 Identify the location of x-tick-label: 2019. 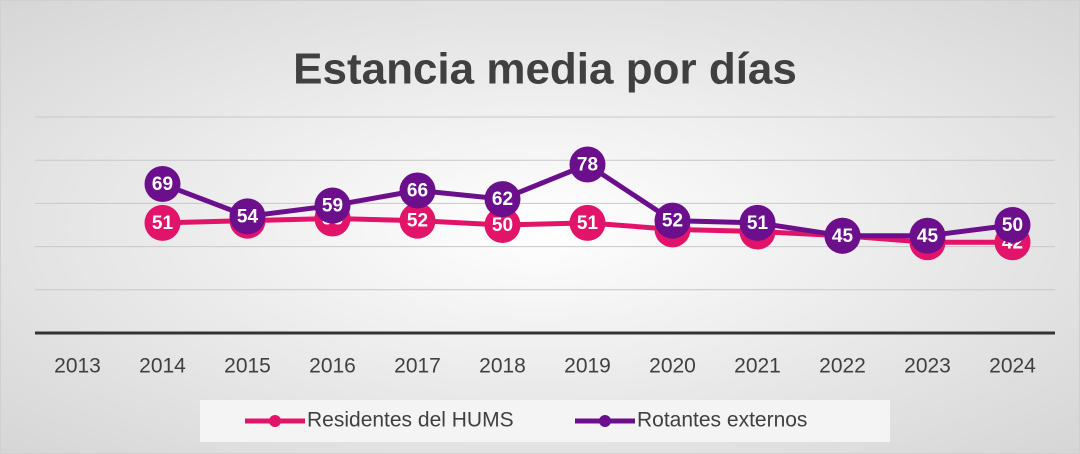
(587, 366).